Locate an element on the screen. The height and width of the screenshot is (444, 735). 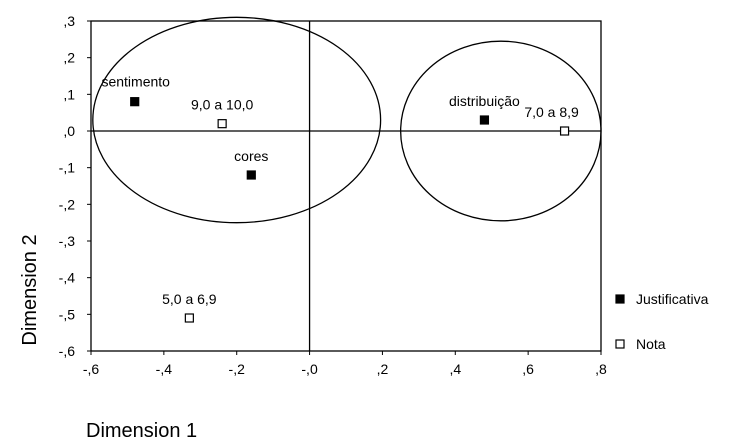
point-label: 5,0 a 6,9 is located at coordinates (189, 299).